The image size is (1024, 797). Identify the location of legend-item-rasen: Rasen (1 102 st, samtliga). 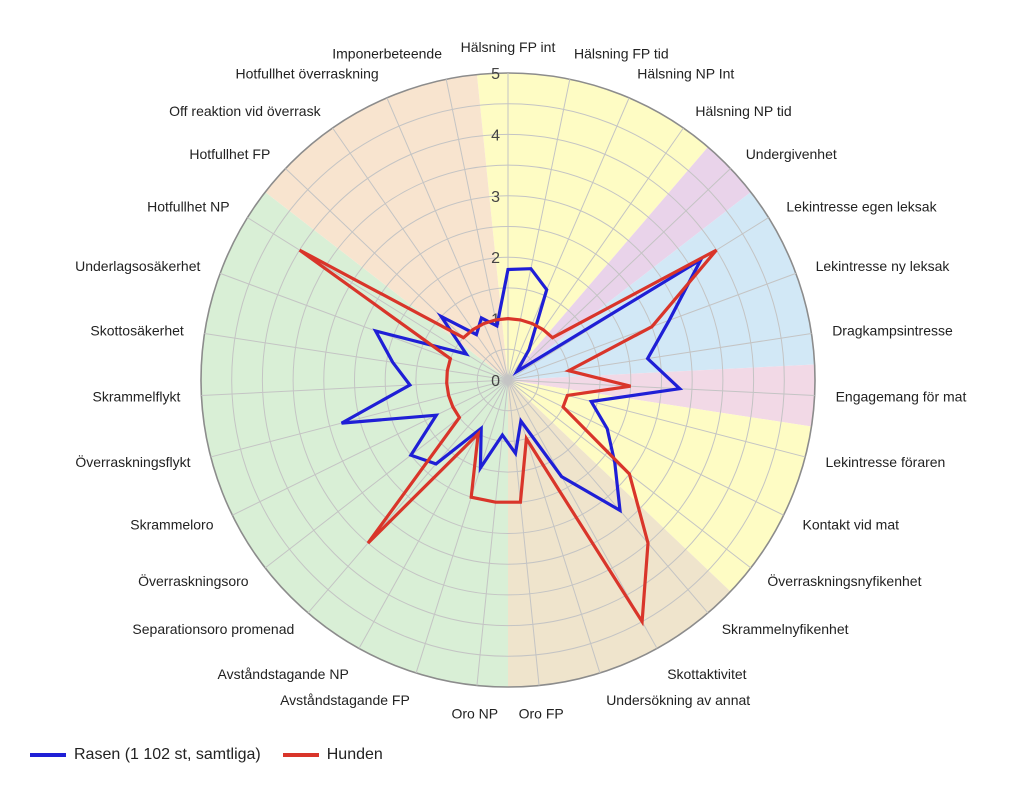
(145, 755).